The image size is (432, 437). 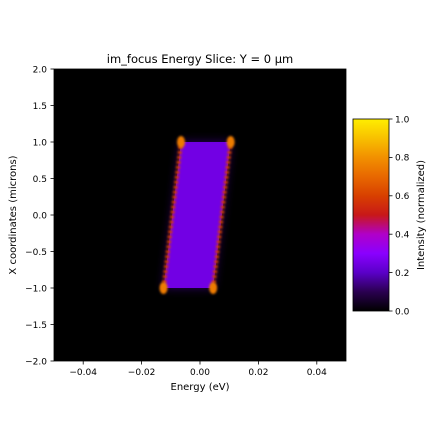 What do you see at coordinates (200, 373) in the screenshot?
I see `x-tick-label: 0.00` at bounding box center [200, 373].